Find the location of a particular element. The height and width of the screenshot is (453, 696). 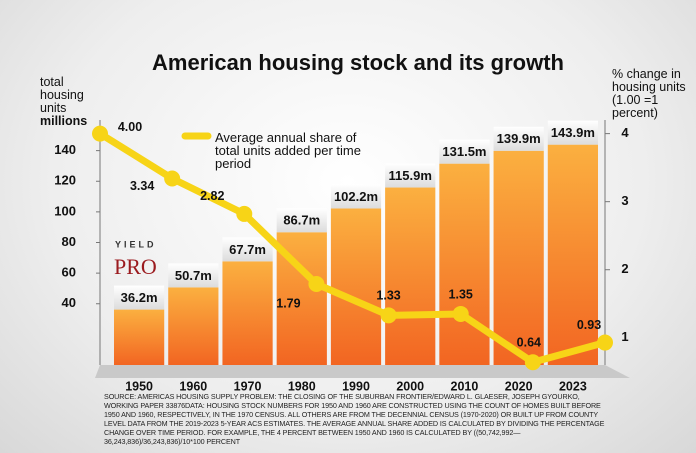

y-axis-unit: millions is located at coordinates (64, 121).